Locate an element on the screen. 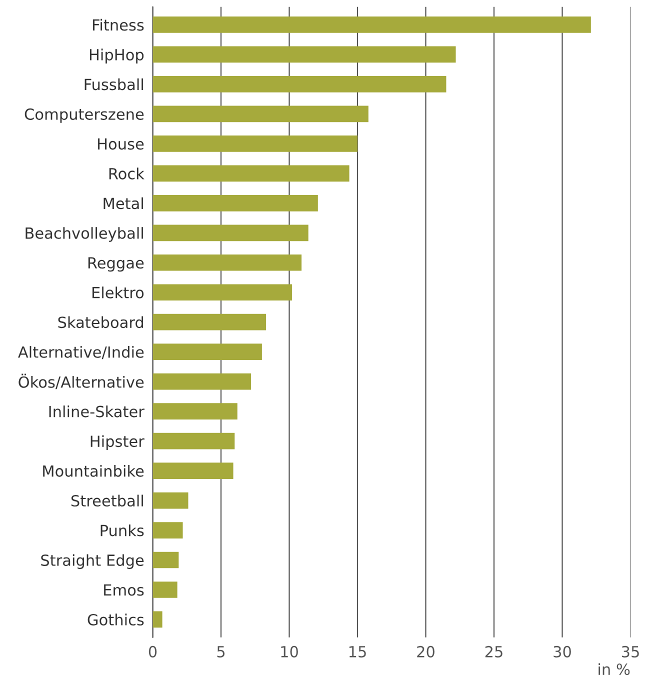  y-tick-label: Computerszene is located at coordinates (84, 115).